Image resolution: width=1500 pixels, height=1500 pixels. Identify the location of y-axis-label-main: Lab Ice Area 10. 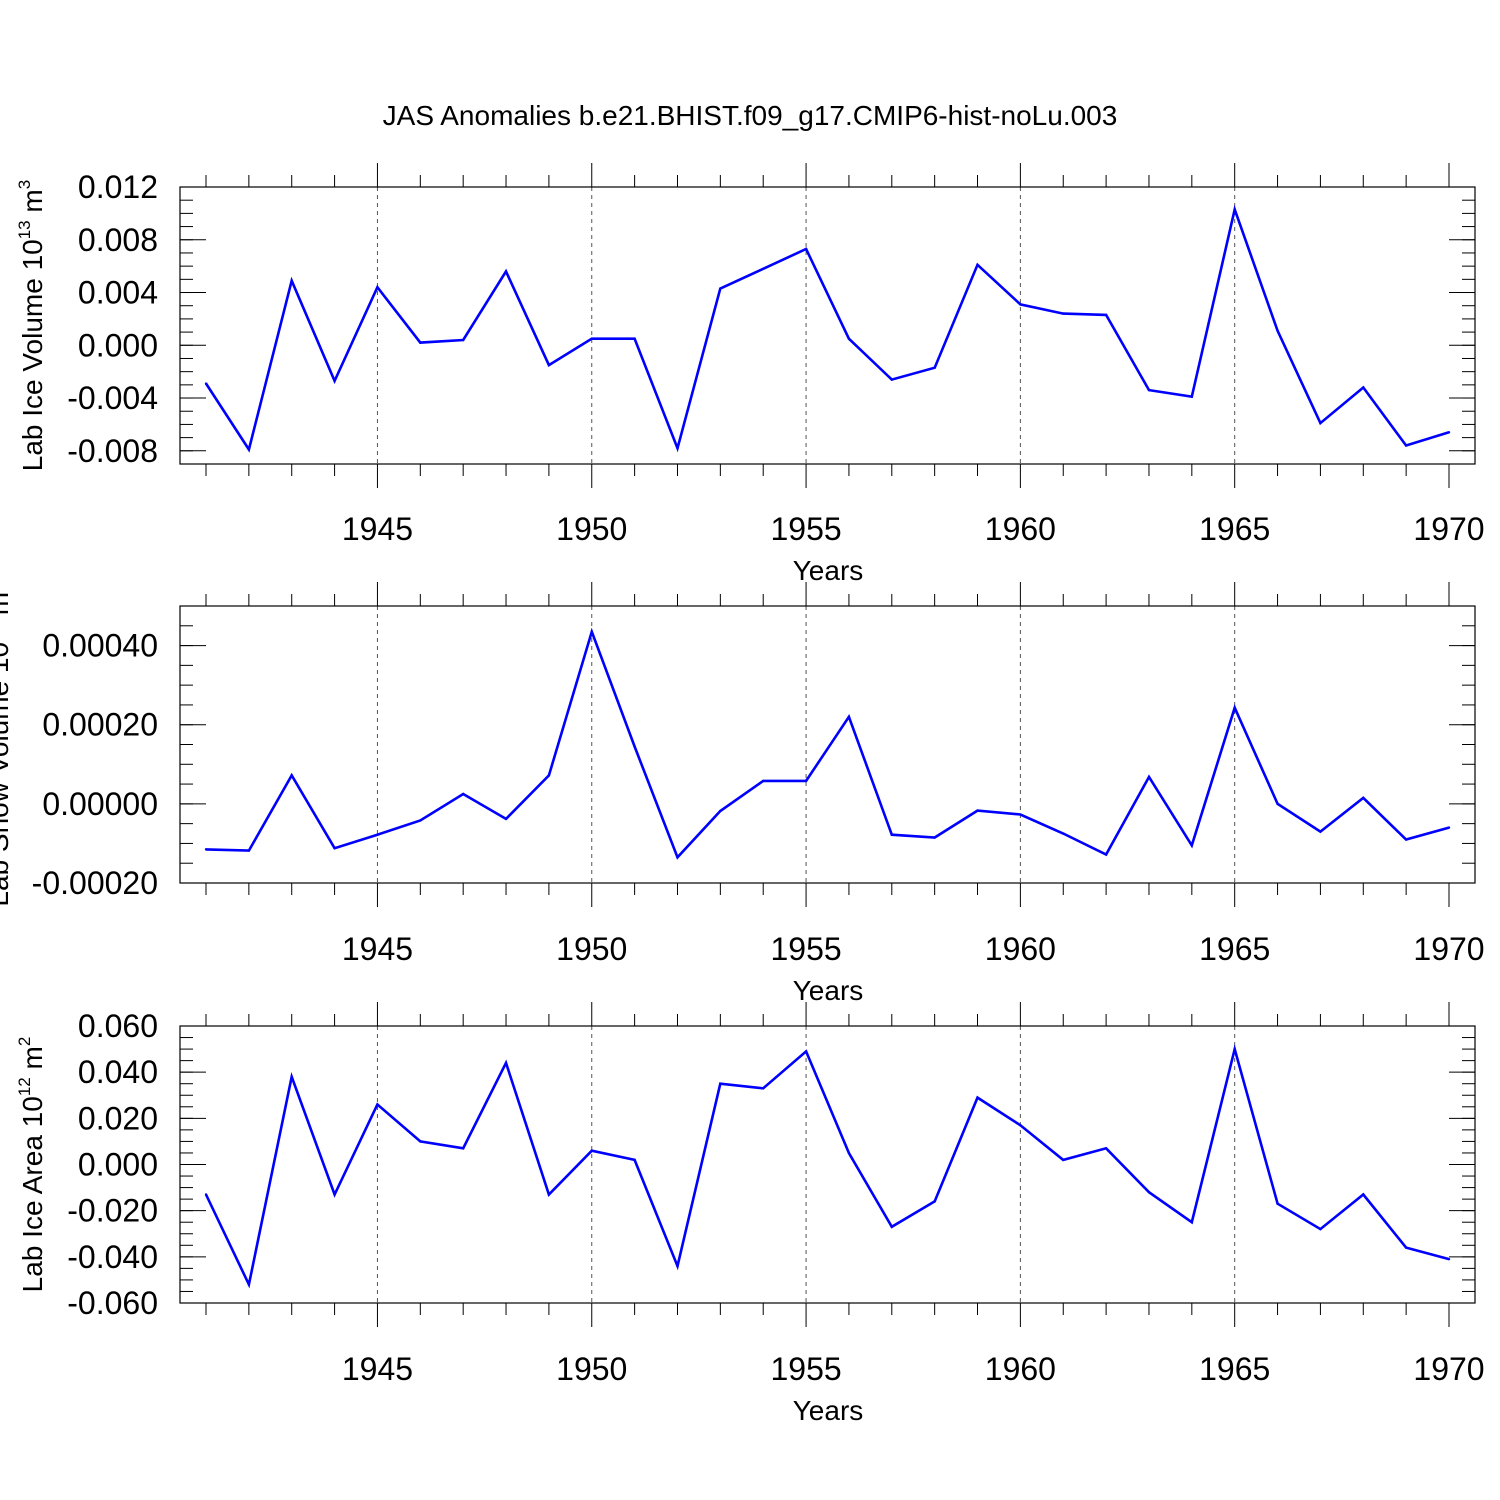
(32, 1194).